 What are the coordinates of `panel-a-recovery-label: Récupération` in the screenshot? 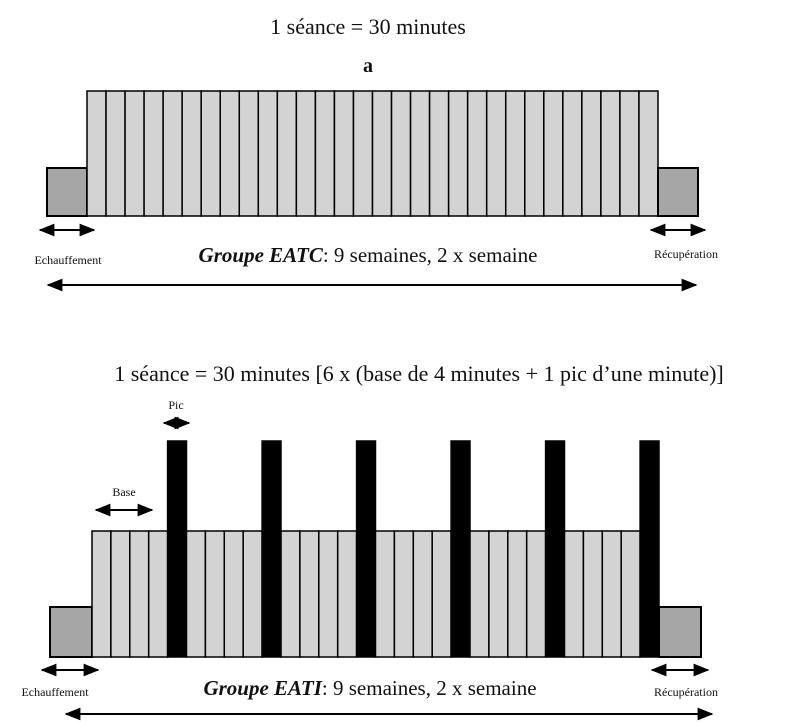 It's located at (686, 254).